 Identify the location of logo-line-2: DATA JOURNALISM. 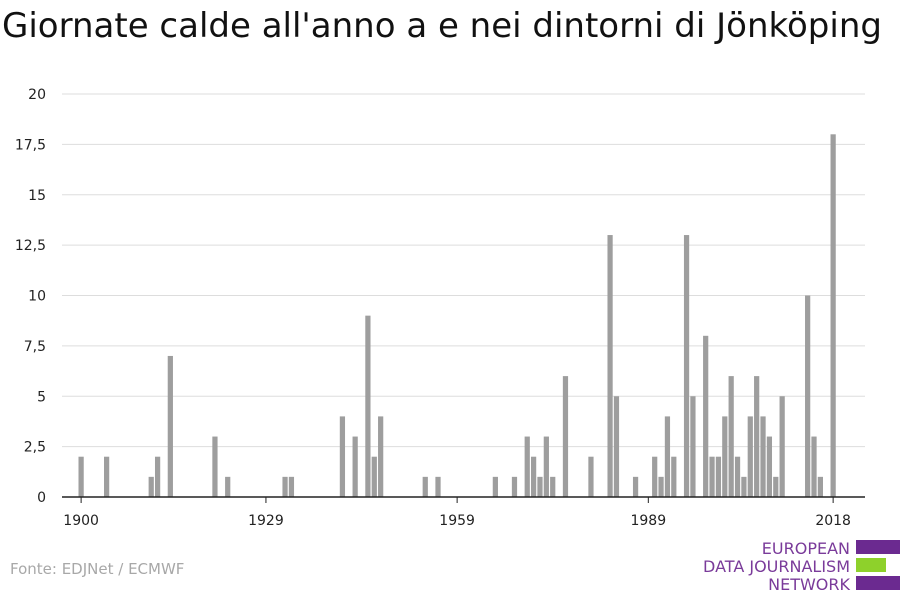
(776, 566).